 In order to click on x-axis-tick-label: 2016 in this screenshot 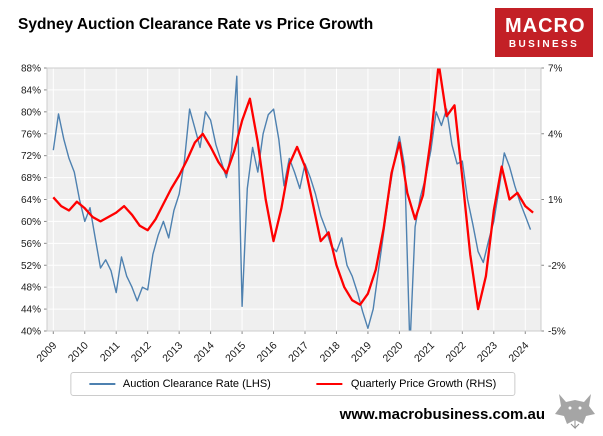, I will do `click(267, 352)`.